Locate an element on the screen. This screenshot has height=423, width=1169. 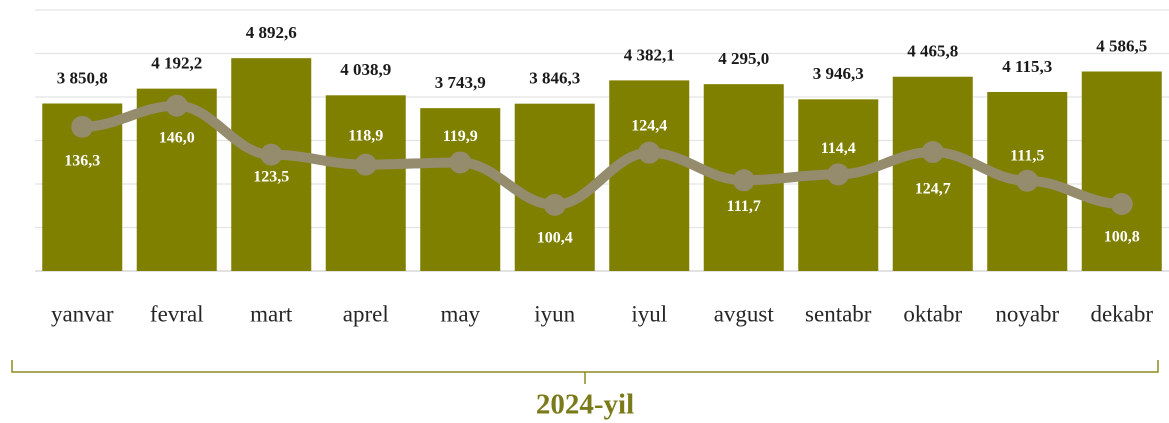
bar-value-label: 4 038,9 is located at coordinates (365, 69).